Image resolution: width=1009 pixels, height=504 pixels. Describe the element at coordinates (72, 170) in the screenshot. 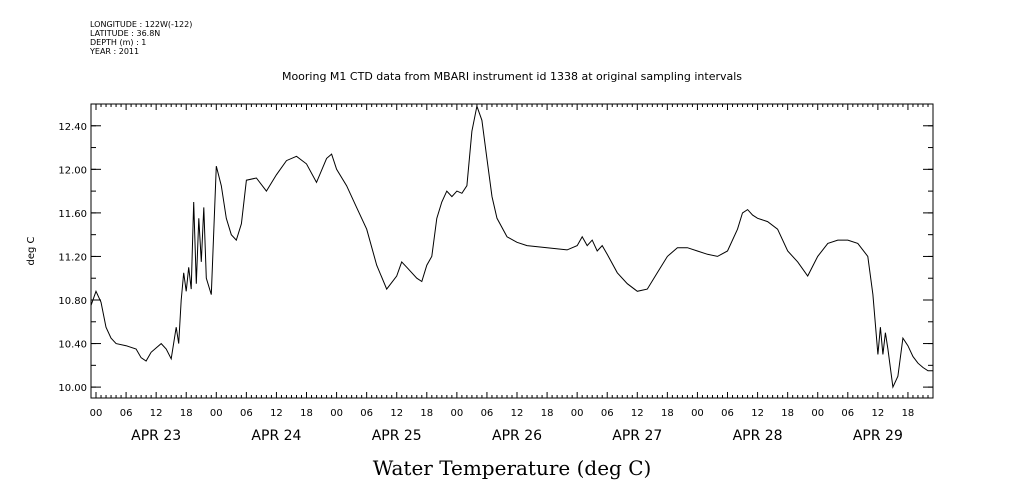

I see `y-tick-label: 12.00` at that location.